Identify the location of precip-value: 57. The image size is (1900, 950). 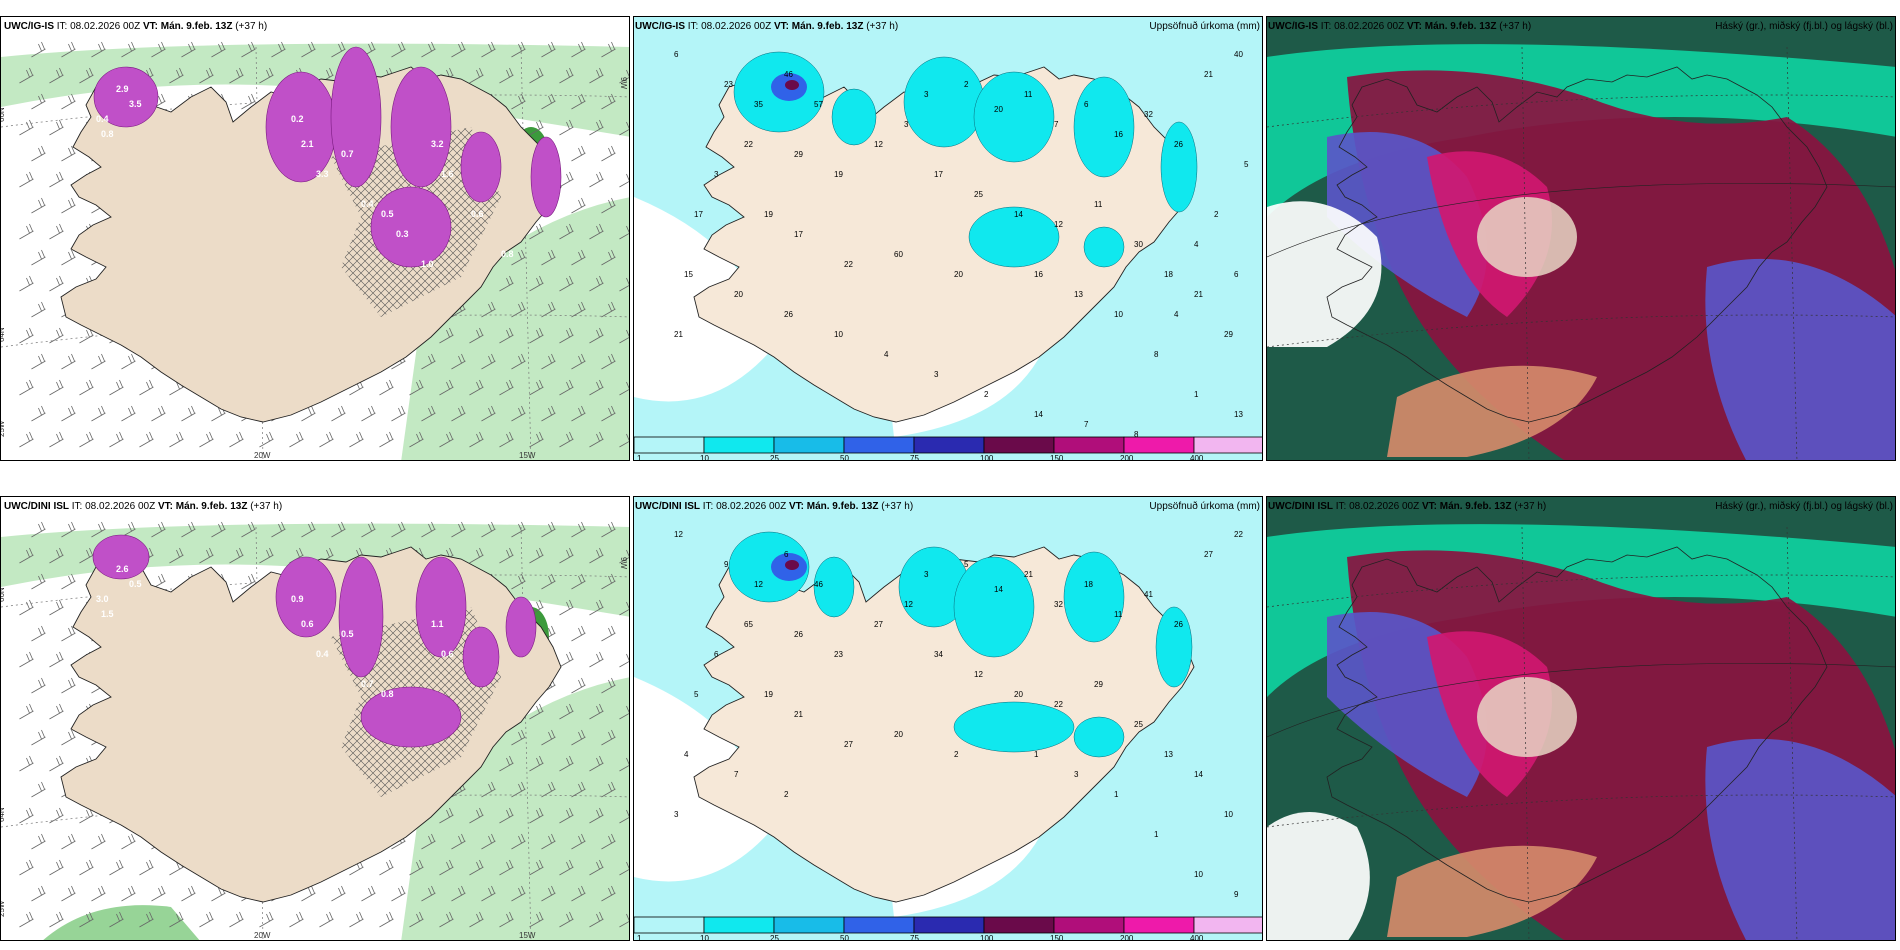
(818, 104).